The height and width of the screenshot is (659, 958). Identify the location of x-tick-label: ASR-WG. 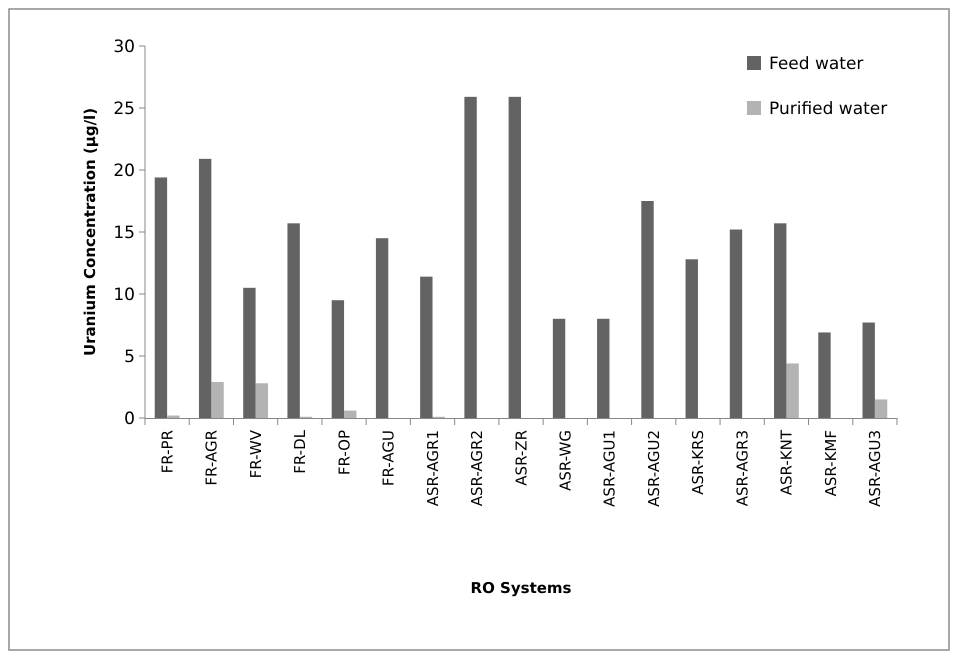
(565, 460).